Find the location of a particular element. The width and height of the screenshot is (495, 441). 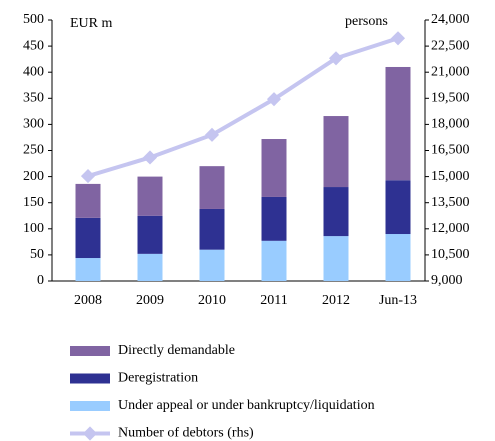

legend-label: Deregistration is located at coordinates (158, 378).